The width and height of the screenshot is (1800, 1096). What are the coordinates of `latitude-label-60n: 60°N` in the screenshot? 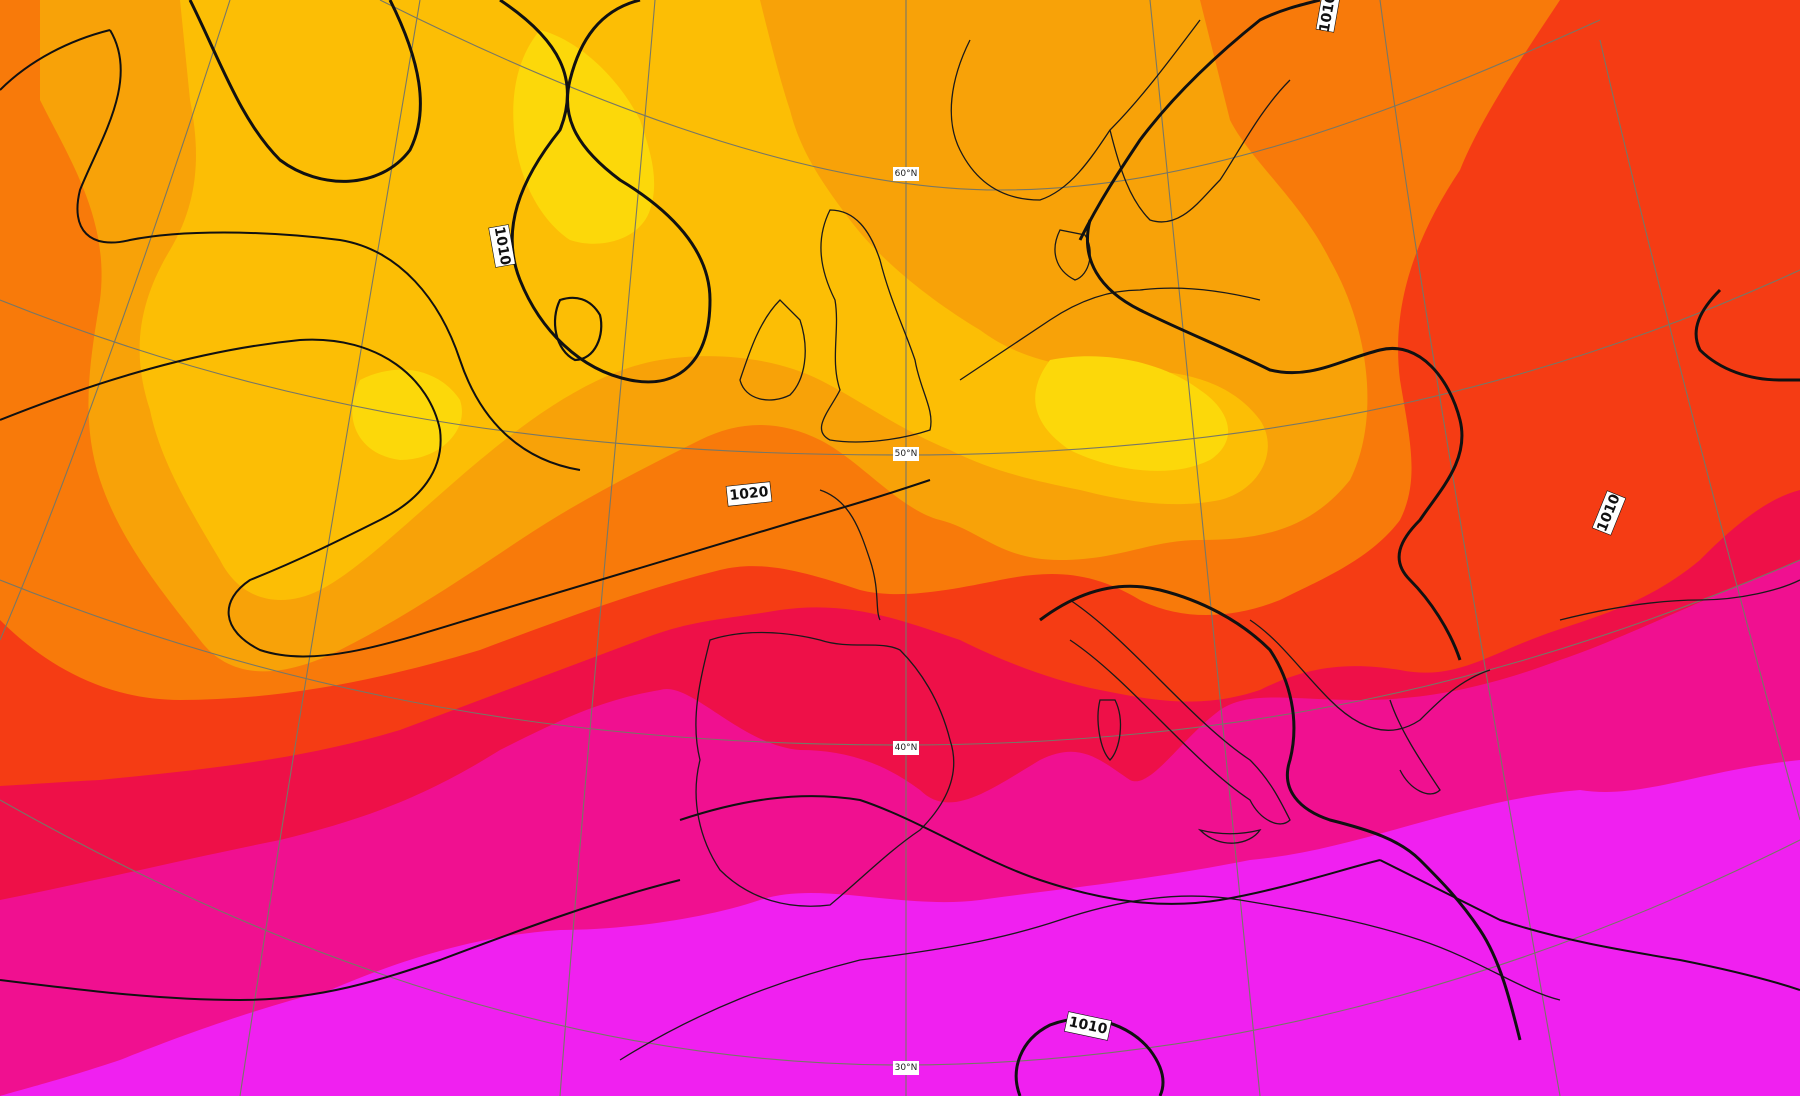 It's located at (906, 174).